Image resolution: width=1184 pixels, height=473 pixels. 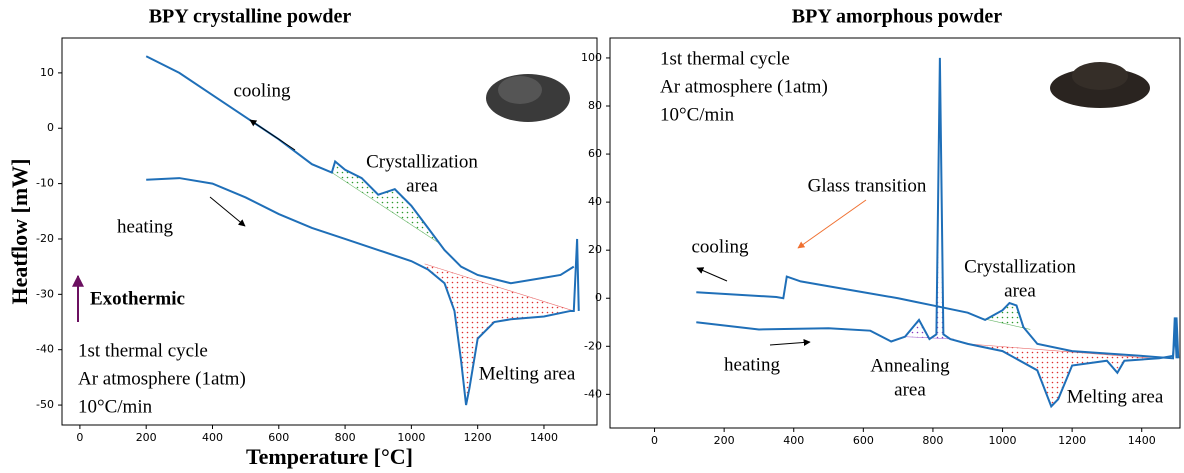 What do you see at coordinates (250, 17) in the screenshot?
I see `chart-title: BPY crystalline powder` at bounding box center [250, 17].